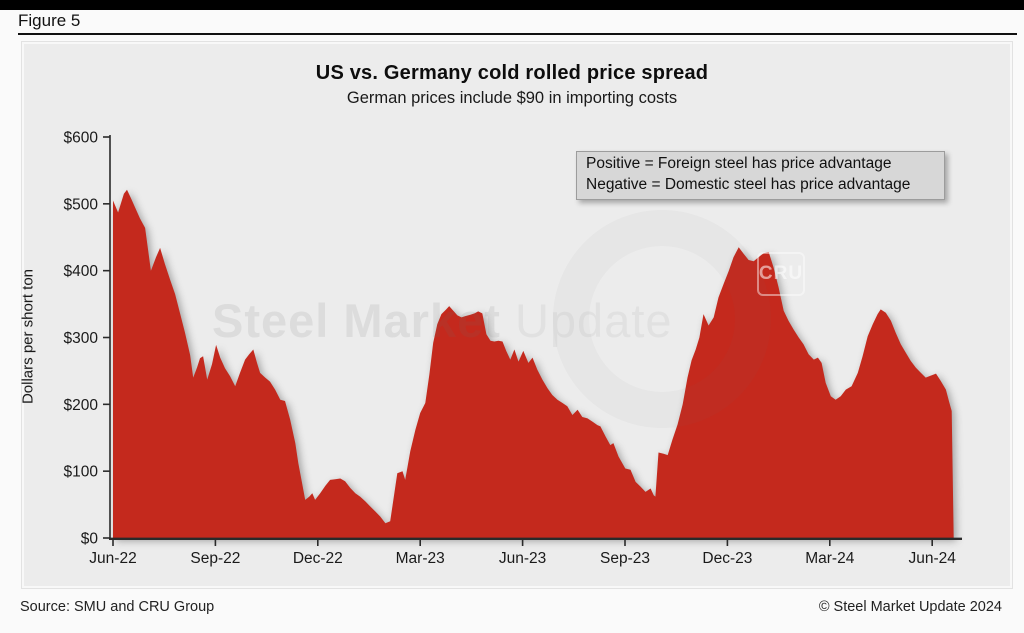 This screenshot has width=1024, height=633. What do you see at coordinates (522, 558) in the screenshot?
I see `x-tick-label: Jun-23` at bounding box center [522, 558].